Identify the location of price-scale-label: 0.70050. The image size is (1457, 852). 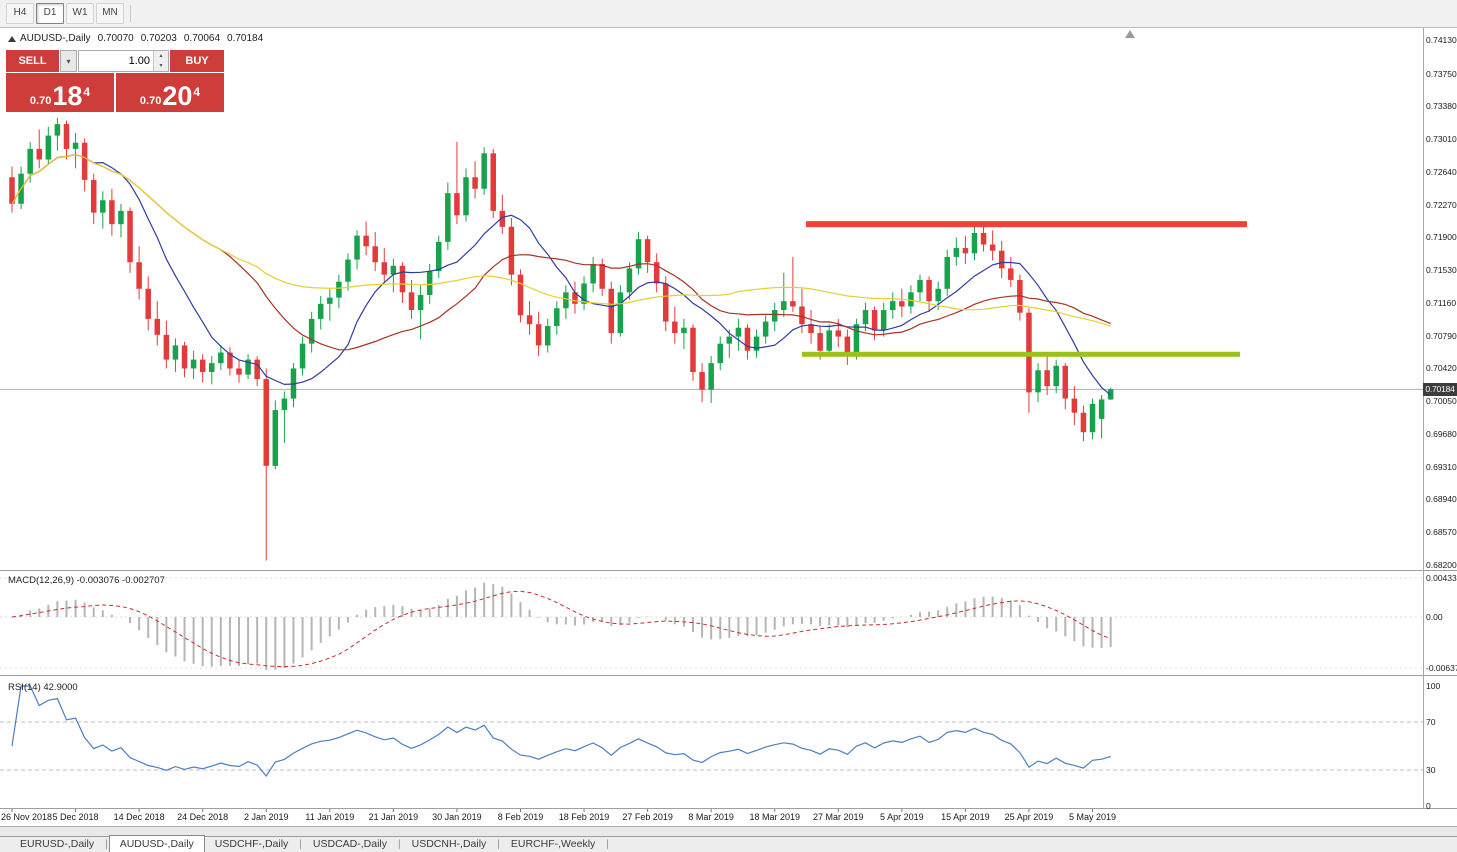
(1441, 401).